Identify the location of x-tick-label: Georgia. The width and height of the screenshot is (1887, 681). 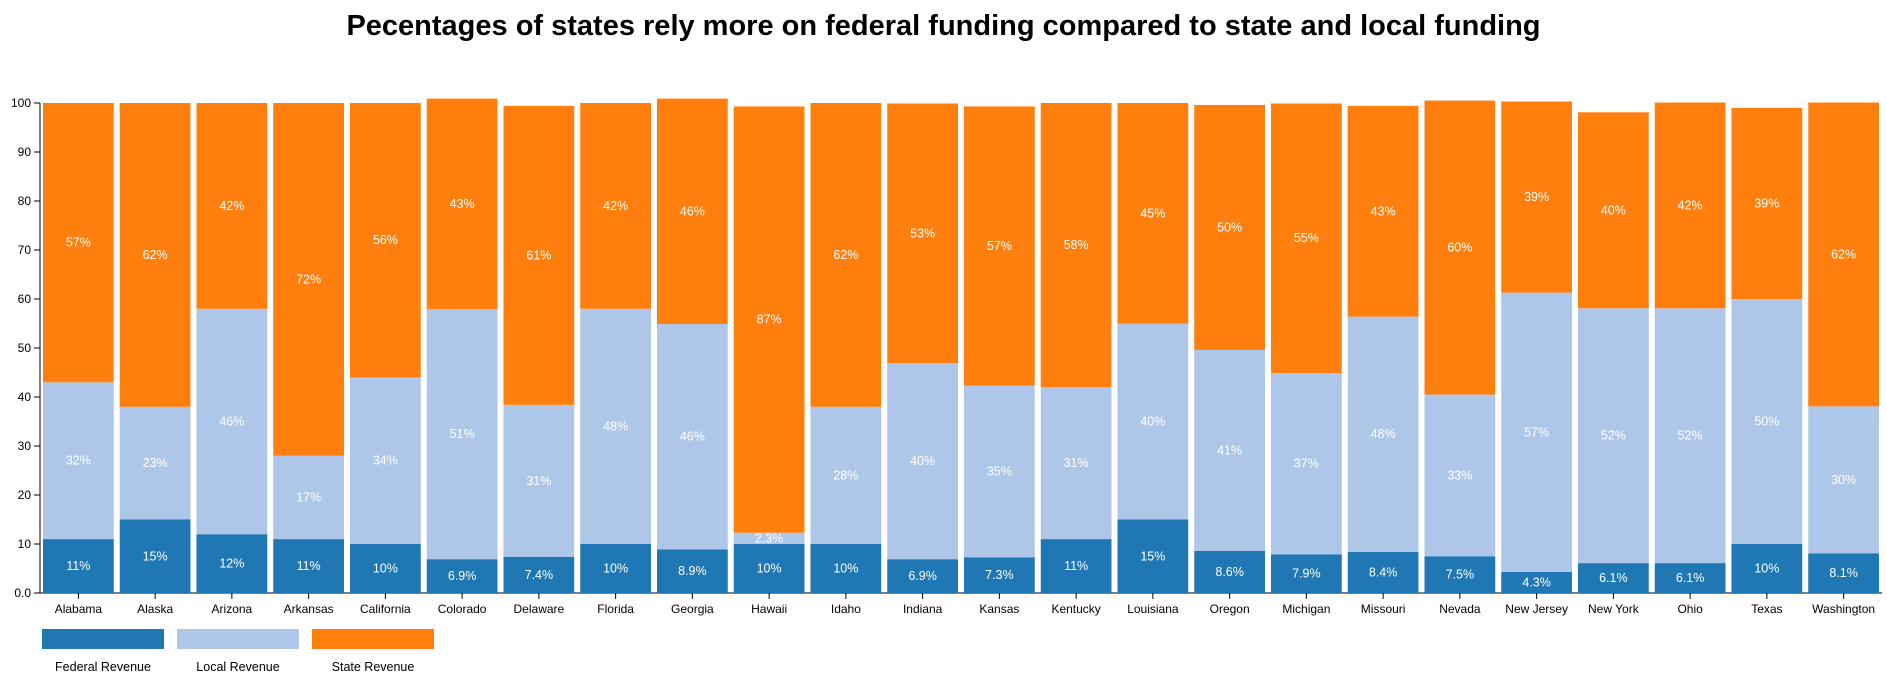
(692, 609).